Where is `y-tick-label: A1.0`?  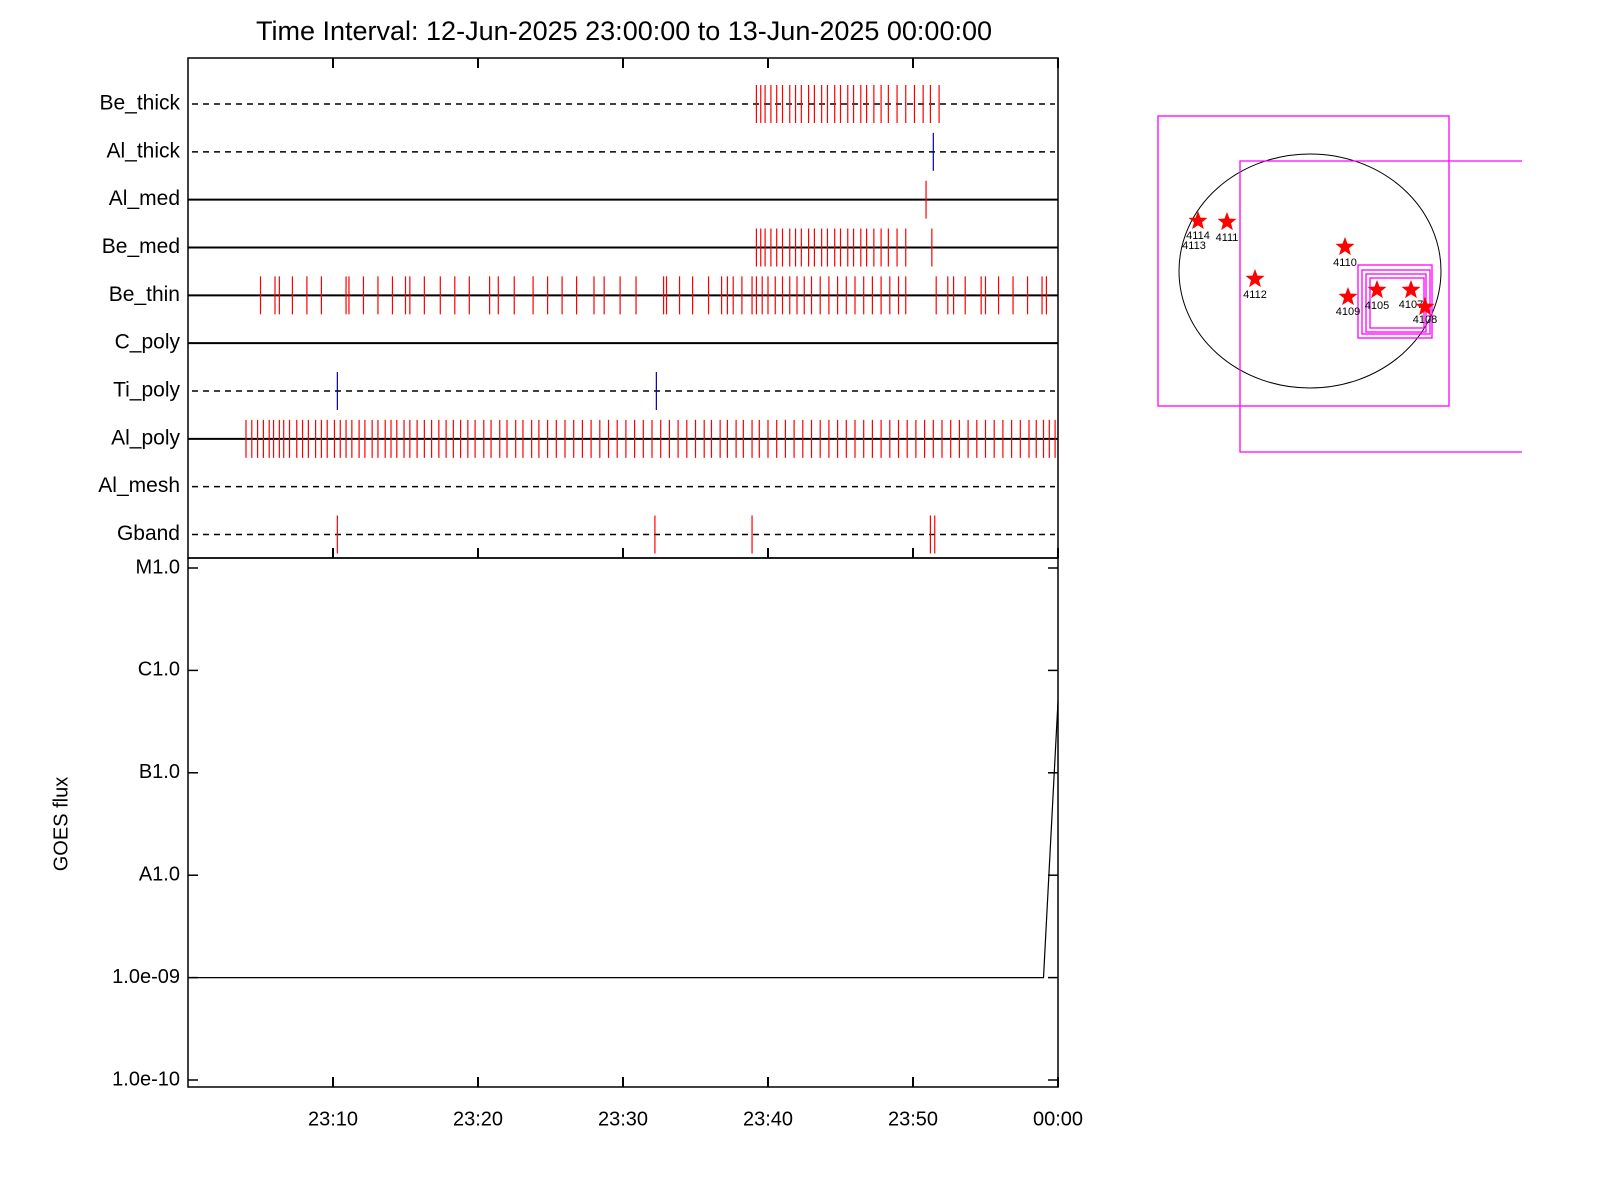
y-tick-label: A1.0 is located at coordinates (159, 874).